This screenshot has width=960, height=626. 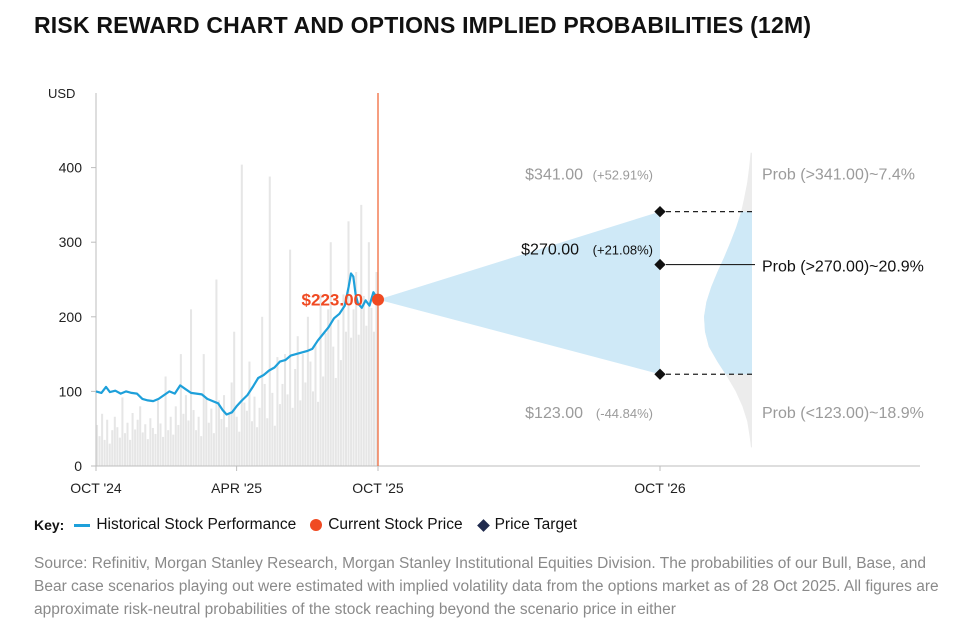 I want to click on history-series, so click(x=237, y=344).